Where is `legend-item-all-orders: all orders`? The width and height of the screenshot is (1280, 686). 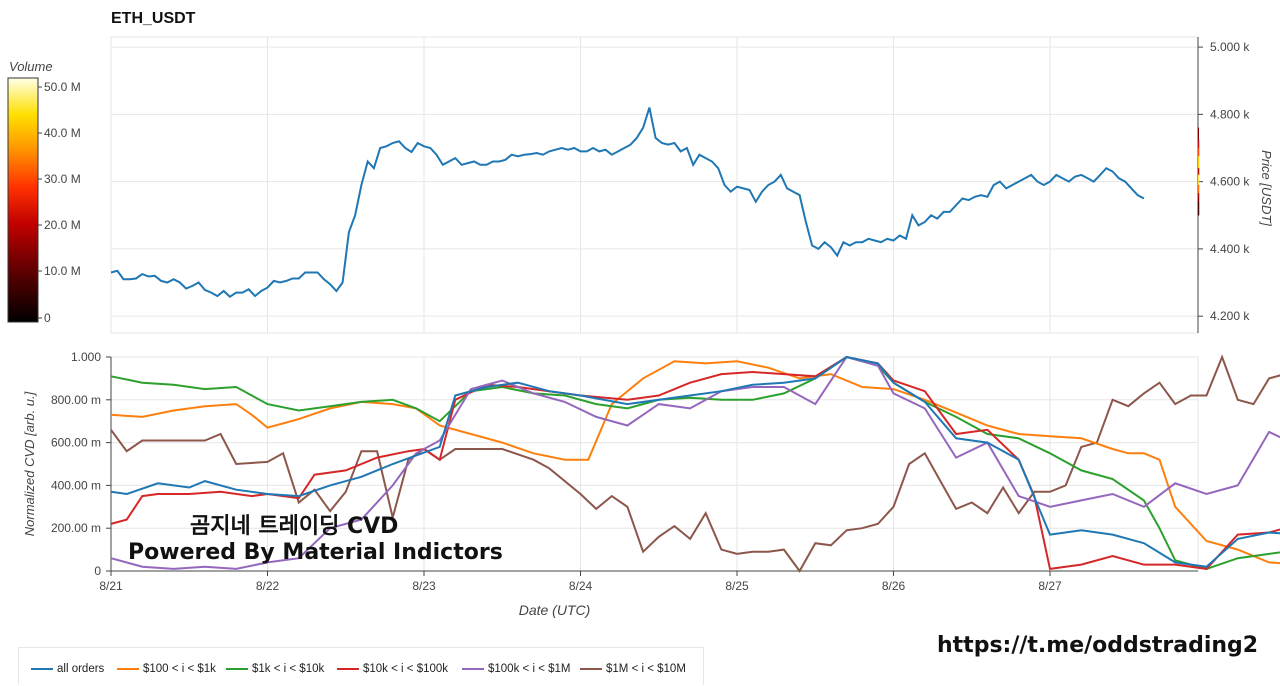
legend-item-all-orders: all orders is located at coordinates (67, 669).